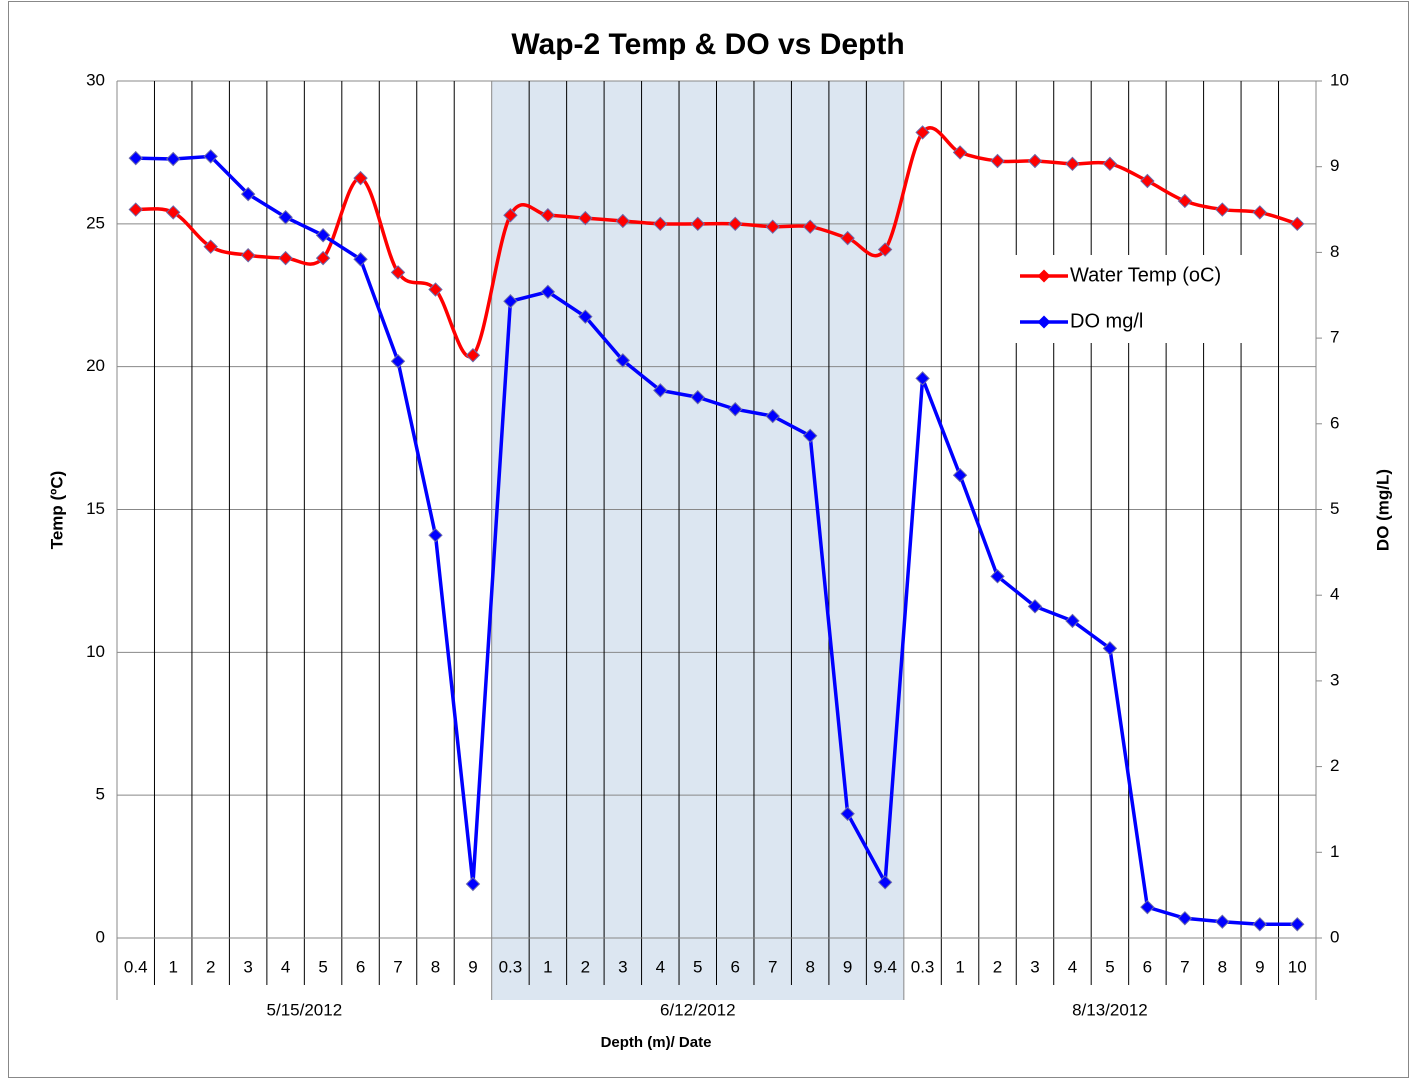  Describe the element at coordinates (707, 44) in the screenshot. I see `chart-title: Wap-2 Temp & DO vs Depth` at that location.